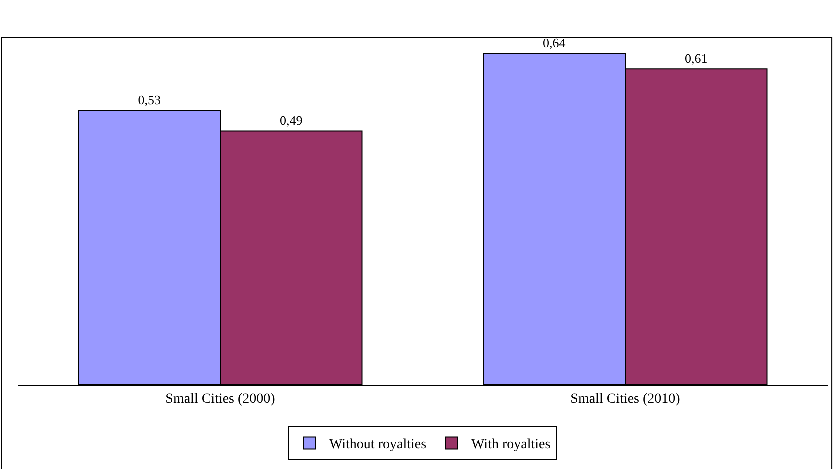 This screenshot has height=469, width=836. What do you see at coordinates (511, 445) in the screenshot?
I see `legend-label: With royalties` at bounding box center [511, 445].